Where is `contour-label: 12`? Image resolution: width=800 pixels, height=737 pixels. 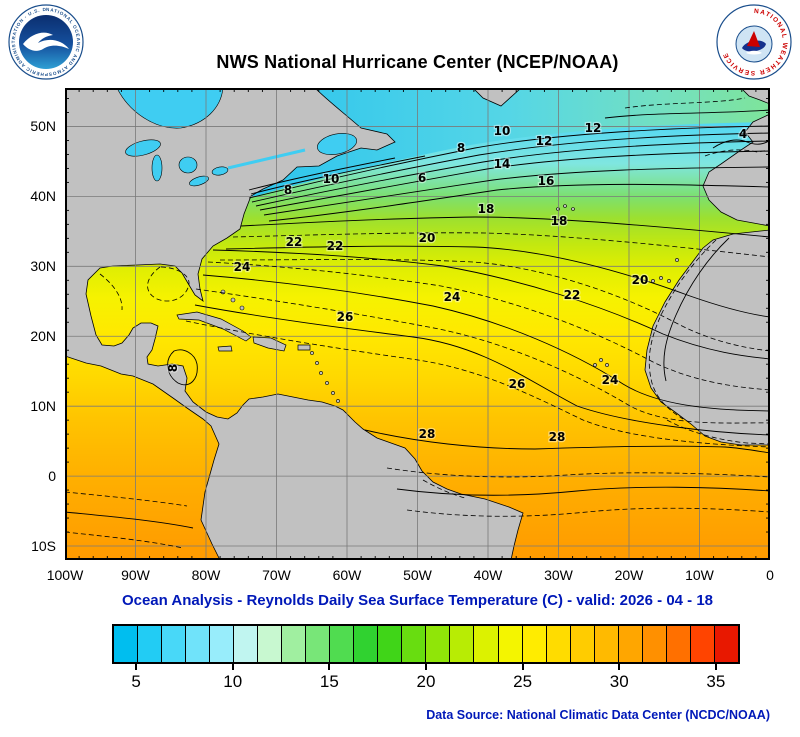 contour-label: 12 is located at coordinates (544, 141).